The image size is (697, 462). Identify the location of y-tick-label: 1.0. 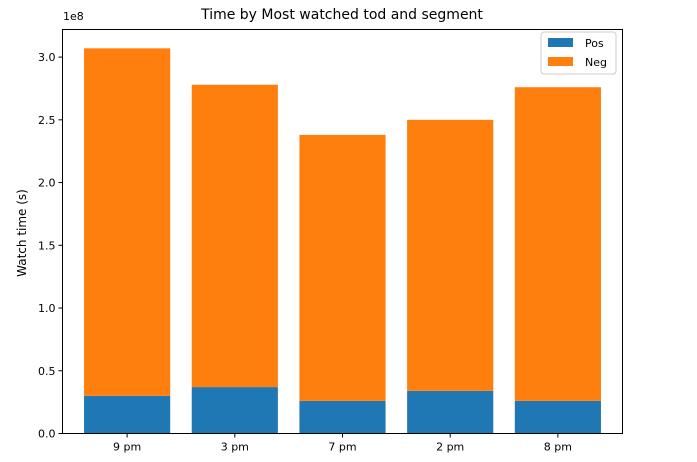
(47, 308).